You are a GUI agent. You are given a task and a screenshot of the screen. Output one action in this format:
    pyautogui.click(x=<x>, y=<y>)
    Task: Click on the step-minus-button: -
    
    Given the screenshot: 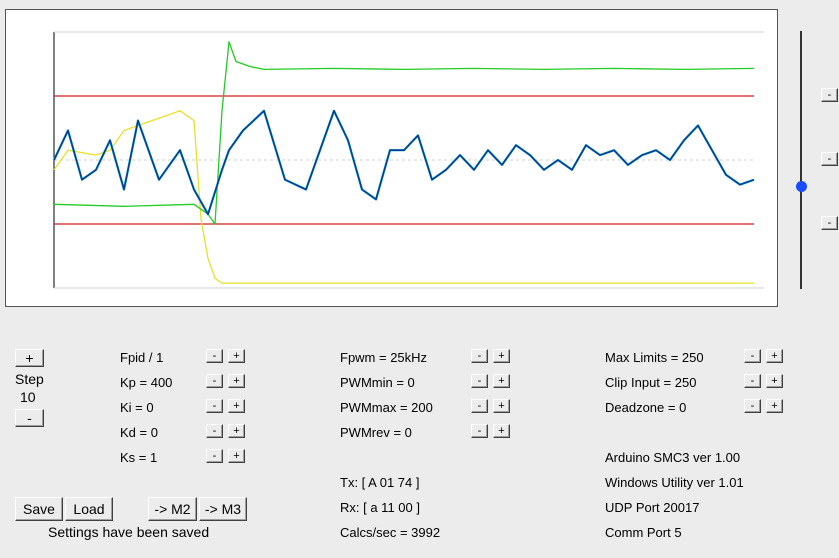 What is the action you would take?
    pyautogui.click(x=29, y=418)
    